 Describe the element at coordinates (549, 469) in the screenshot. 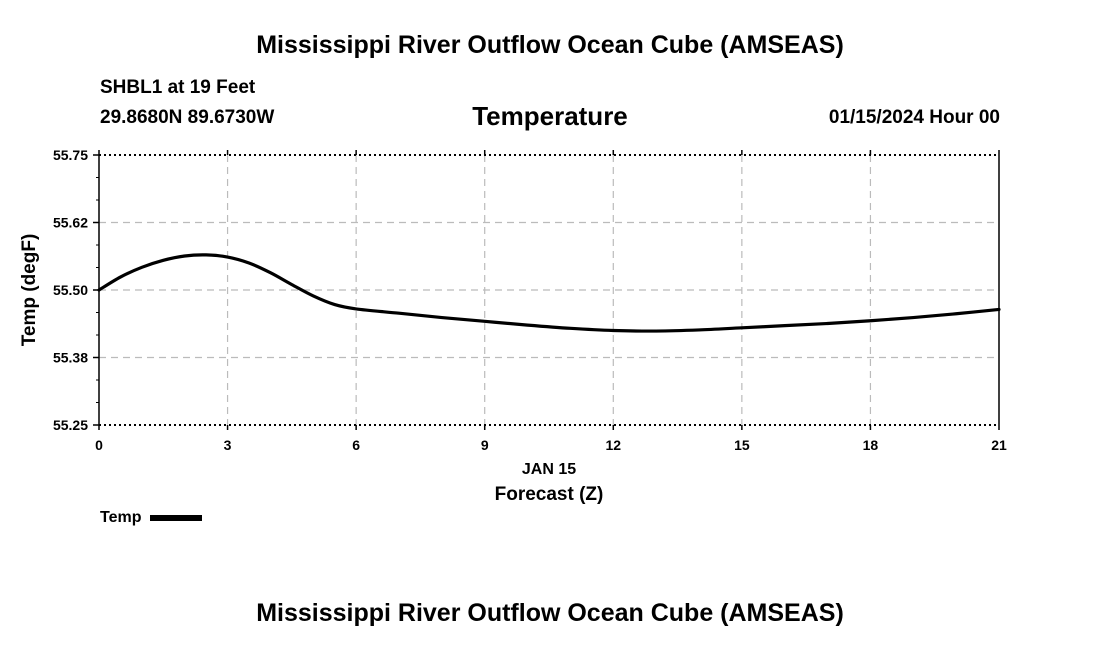

I see `x-axis-date-label: JAN 15` at that location.